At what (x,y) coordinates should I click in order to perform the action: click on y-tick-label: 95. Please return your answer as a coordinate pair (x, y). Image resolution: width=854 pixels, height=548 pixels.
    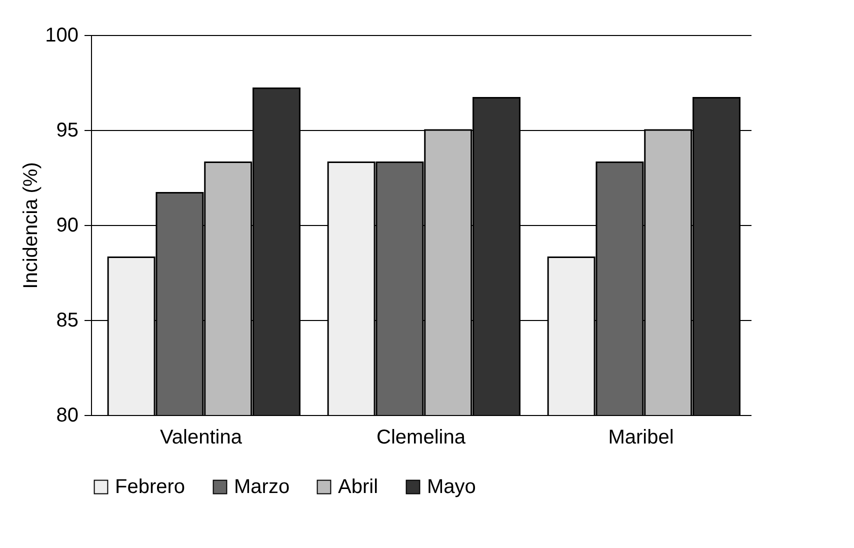
    Looking at the image, I should click on (67, 131).